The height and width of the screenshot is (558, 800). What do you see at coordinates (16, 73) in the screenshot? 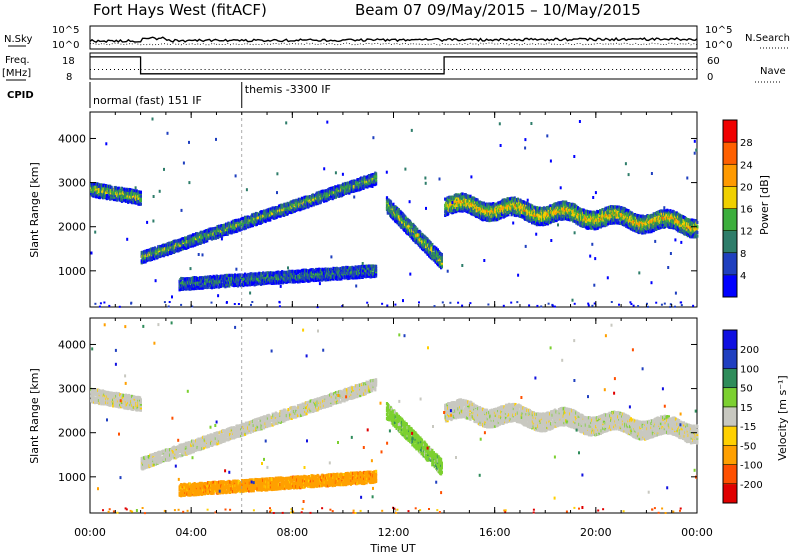
I see `freq-label-line2: [MHz]` at bounding box center [16, 73].